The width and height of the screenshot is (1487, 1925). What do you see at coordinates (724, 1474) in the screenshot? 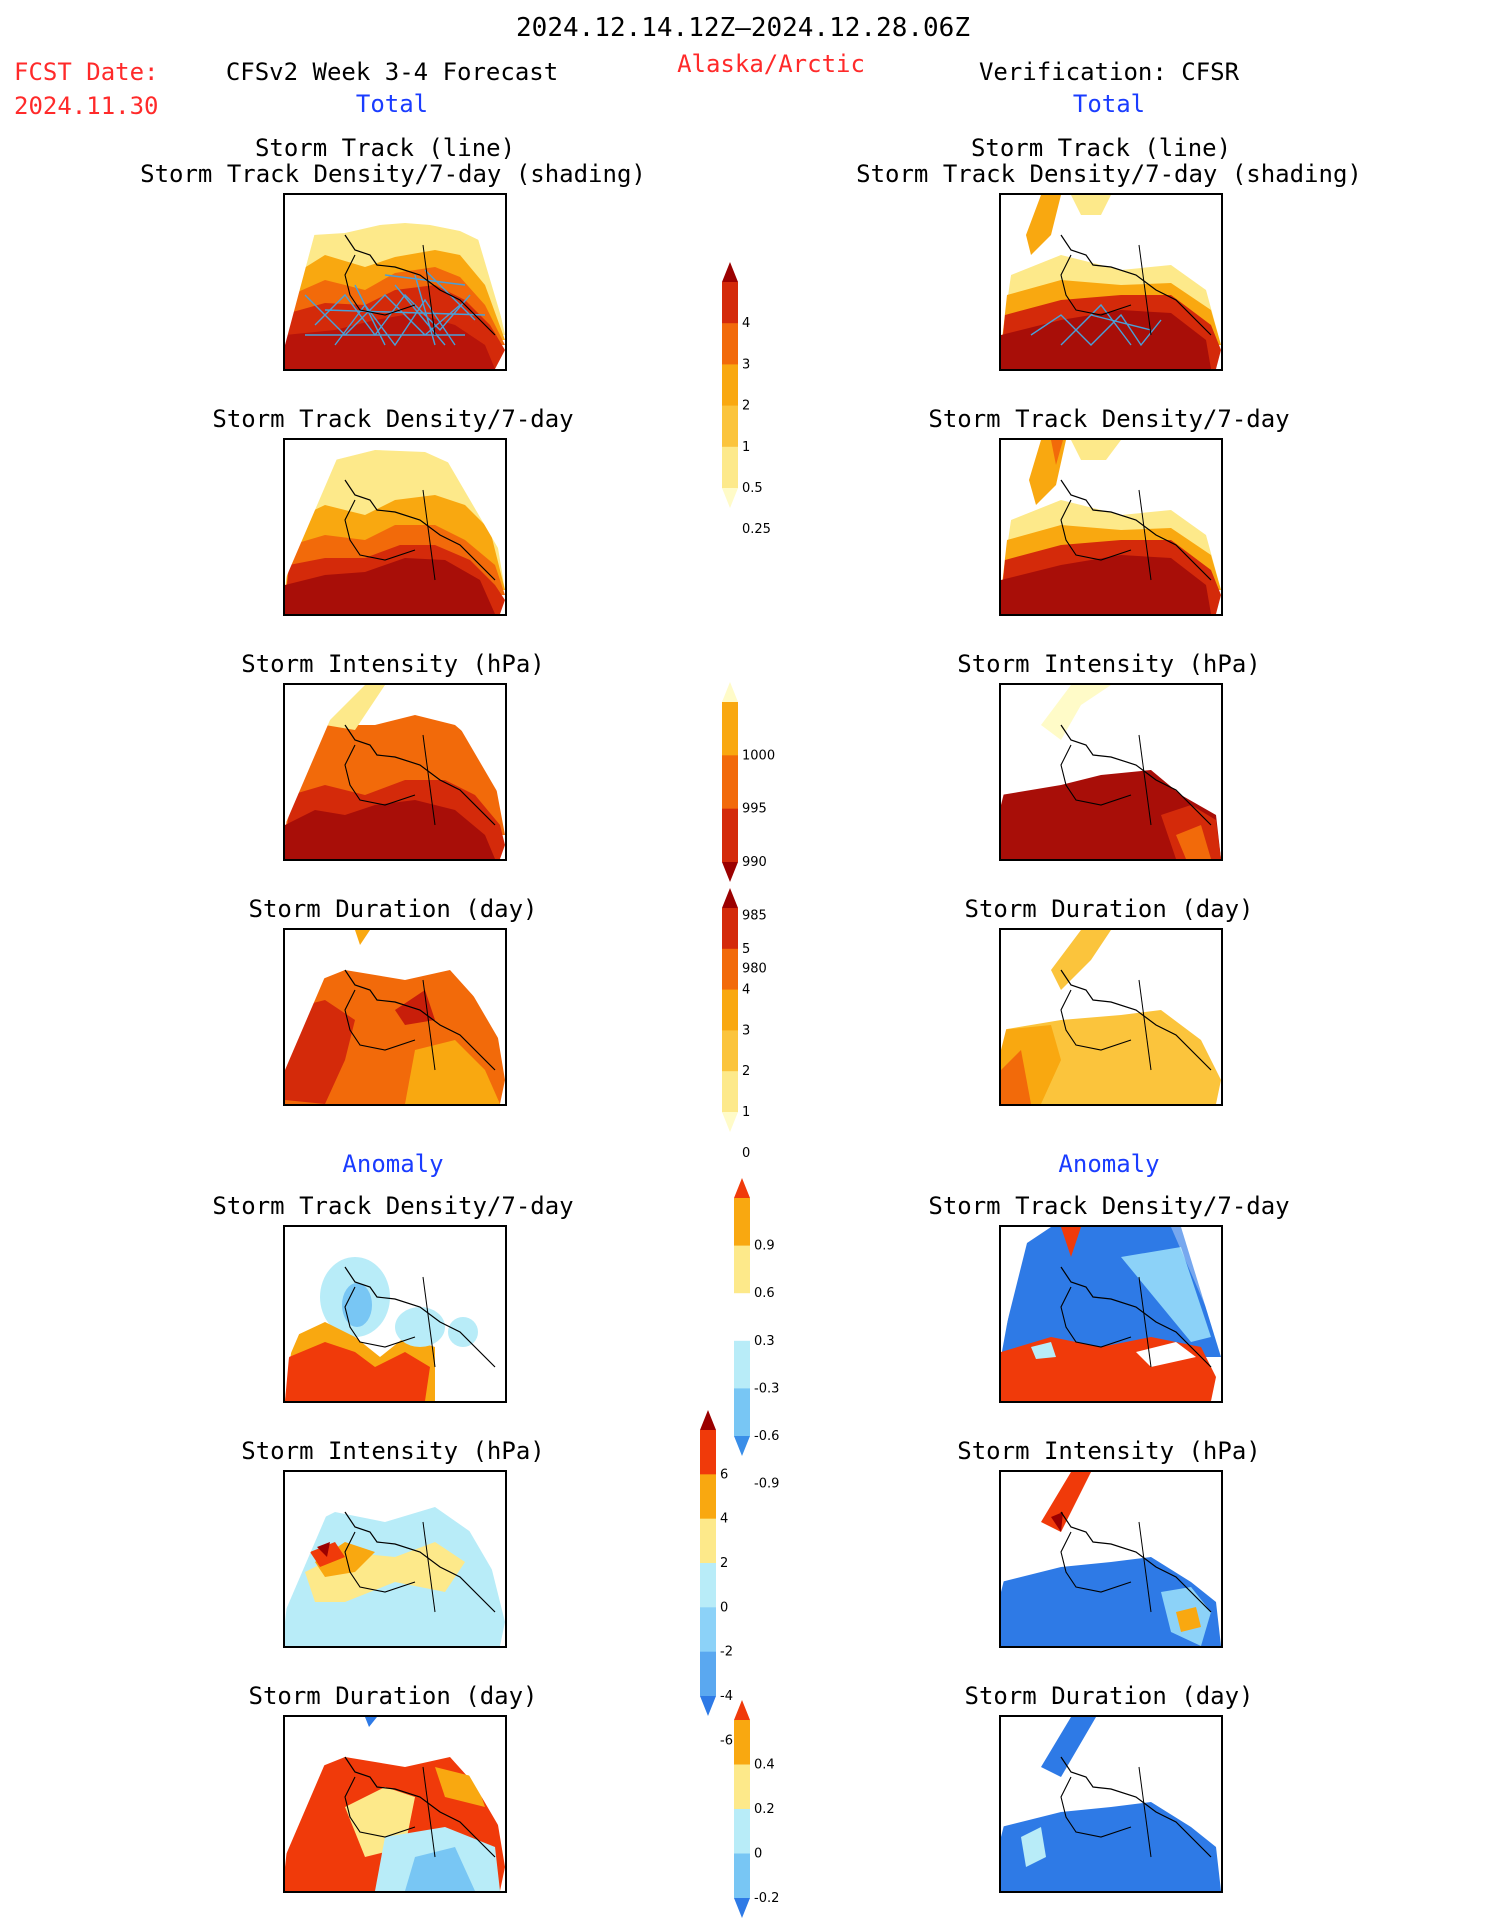
I see `colorbar-tick-label: 6` at bounding box center [724, 1474].